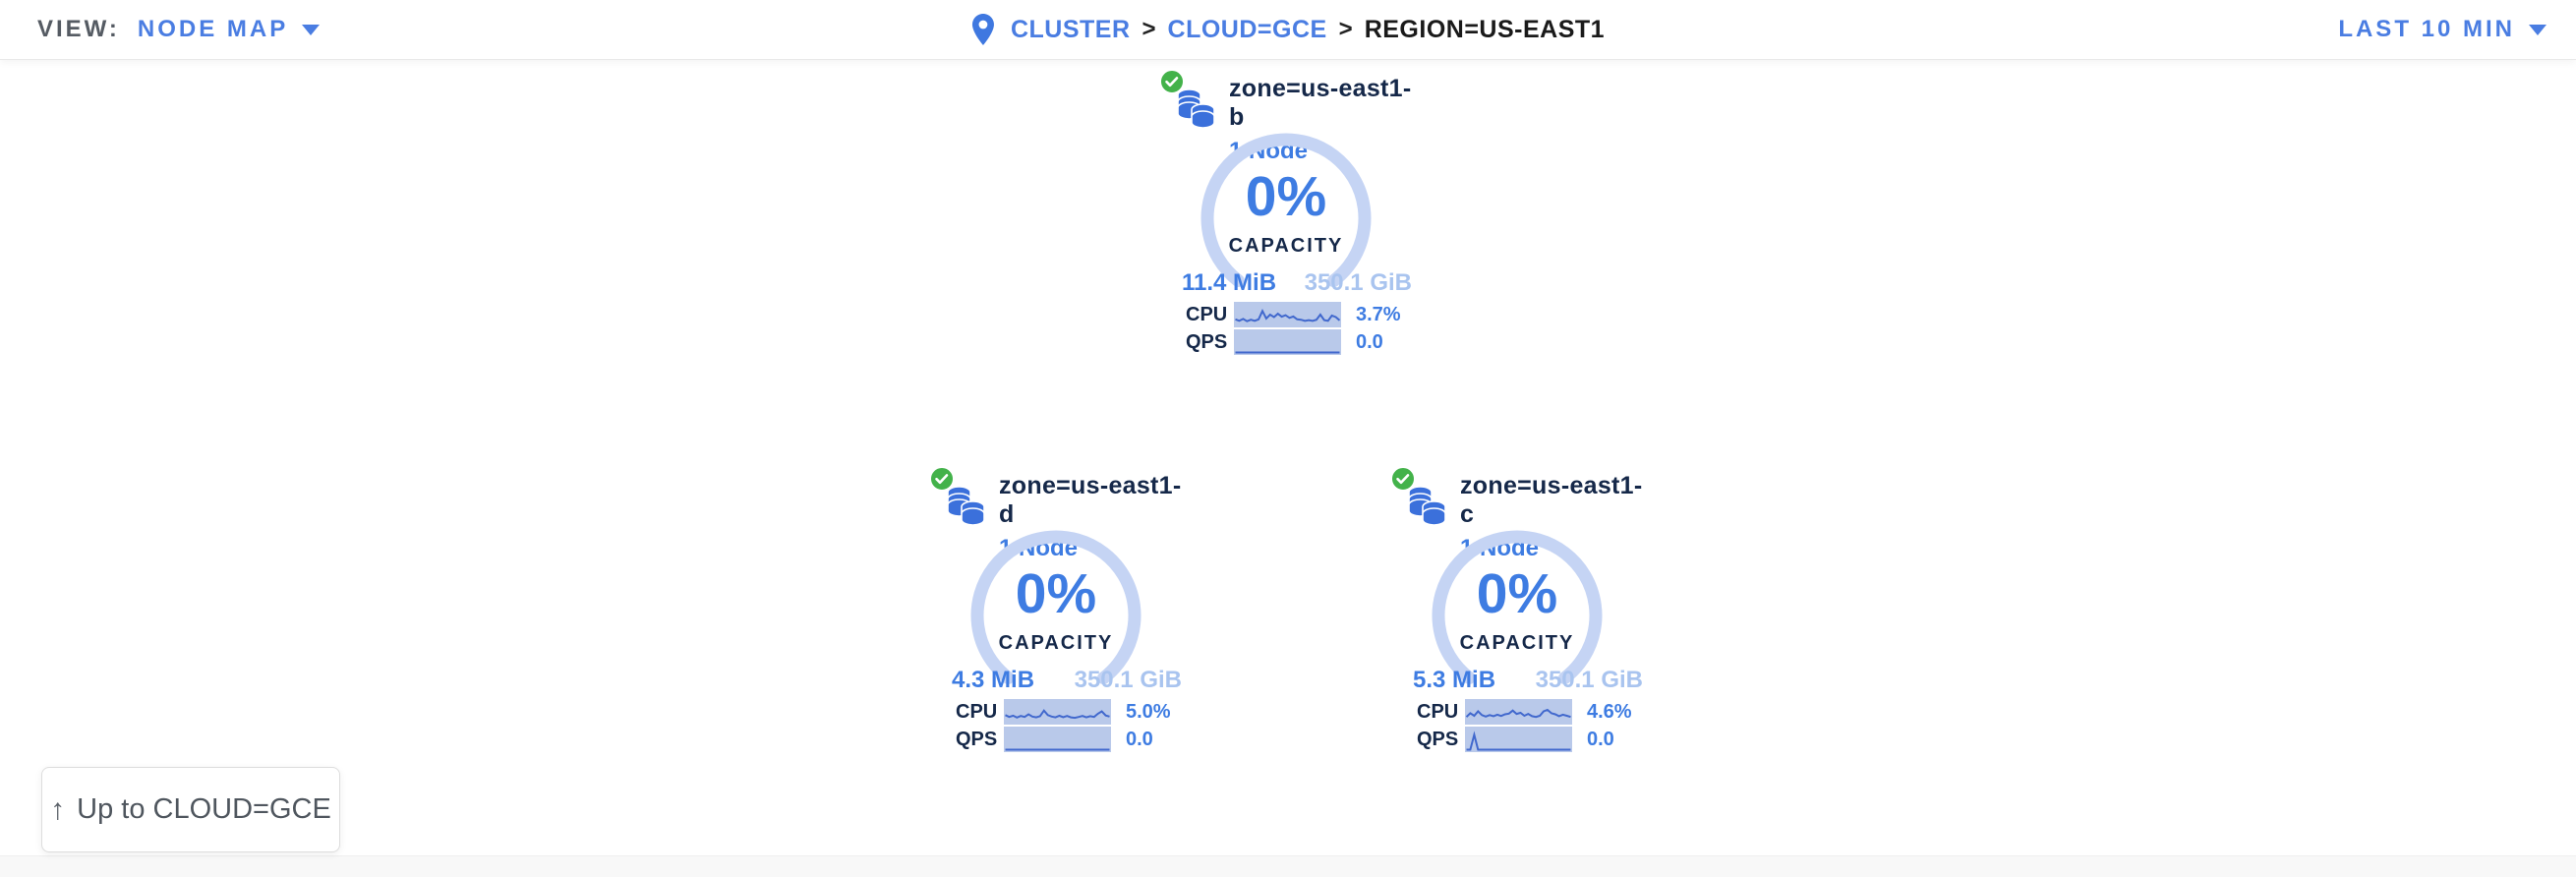 The width and height of the screenshot is (2576, 877). What do you see at coordinates (1609, 711) in the screenshot?
I see `cpu-value: 4.6%` at bounding box center [1609, 711].